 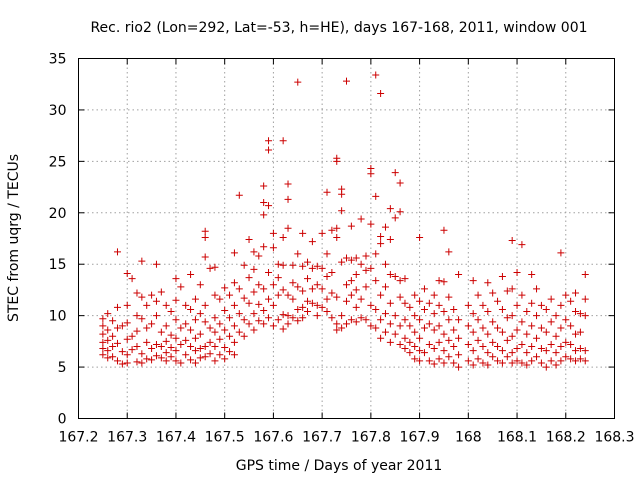 What do you see at coordinates (58, 317) in the screenshot?
I see `y-tick-label: 10` at bounding box center [58, 317].